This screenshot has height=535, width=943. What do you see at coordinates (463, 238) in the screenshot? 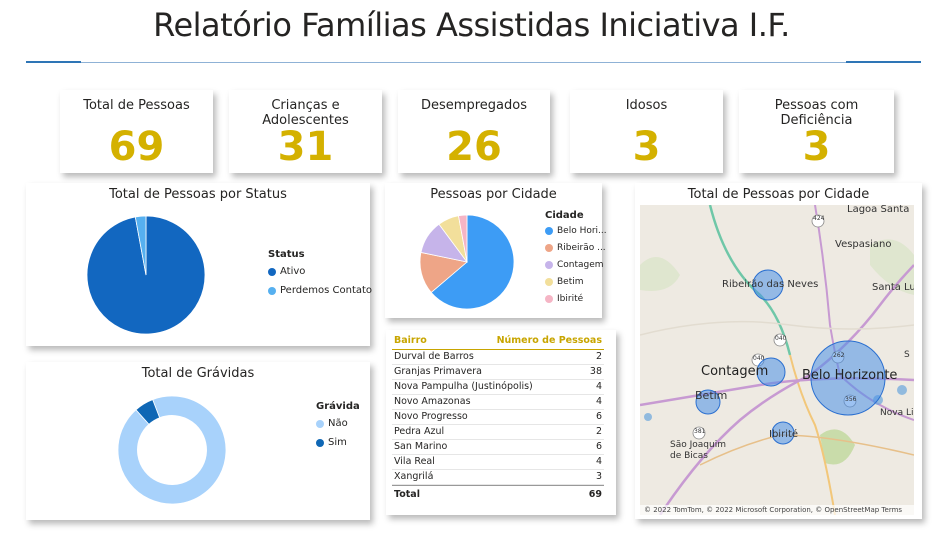
I see `slice-ibirit-` at bounding box center [463, 238].